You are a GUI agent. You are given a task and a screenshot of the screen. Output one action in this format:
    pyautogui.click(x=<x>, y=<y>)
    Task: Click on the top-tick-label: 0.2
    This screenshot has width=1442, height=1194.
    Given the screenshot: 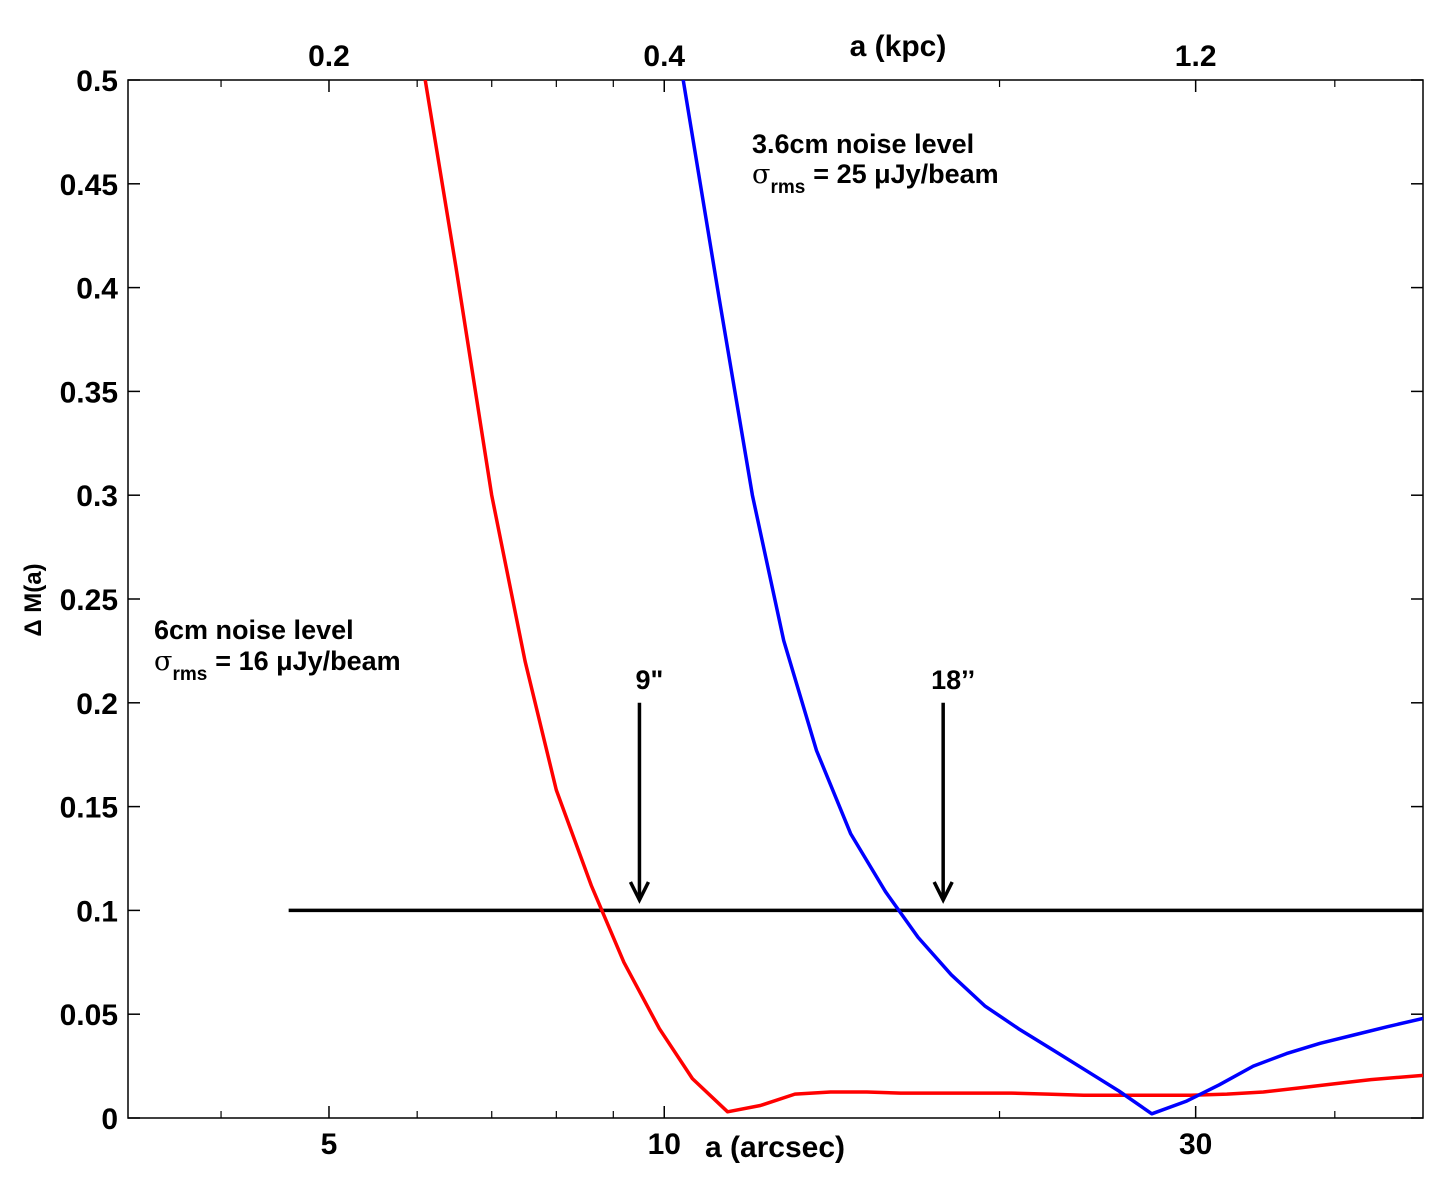 What is the action you would take?
    pyautogui.click(x=329, y=56)
    